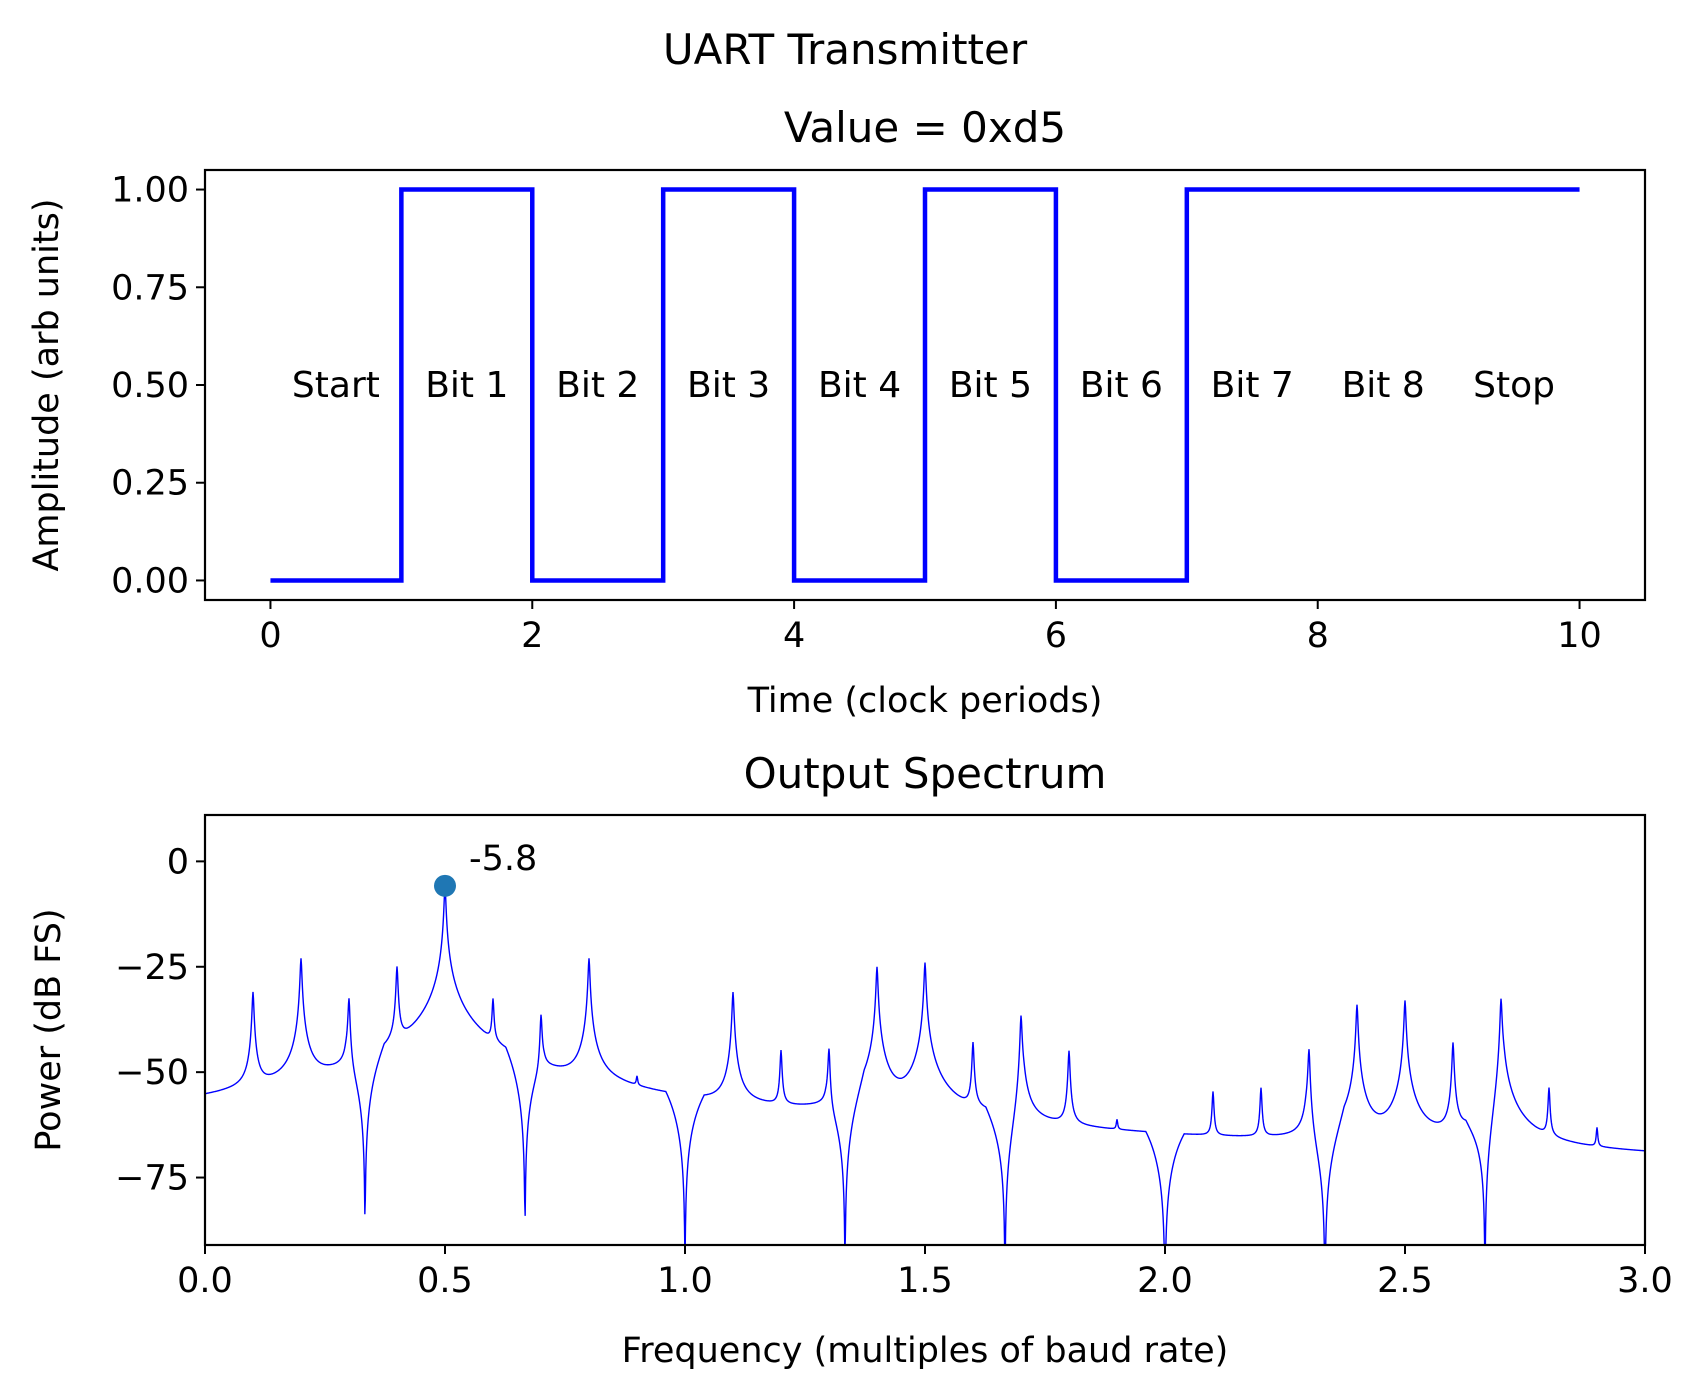 Image resolution: width=1690 pixels, height=1384 pixels. I want to click on bit-label: Bit 4, so click(859, 385).